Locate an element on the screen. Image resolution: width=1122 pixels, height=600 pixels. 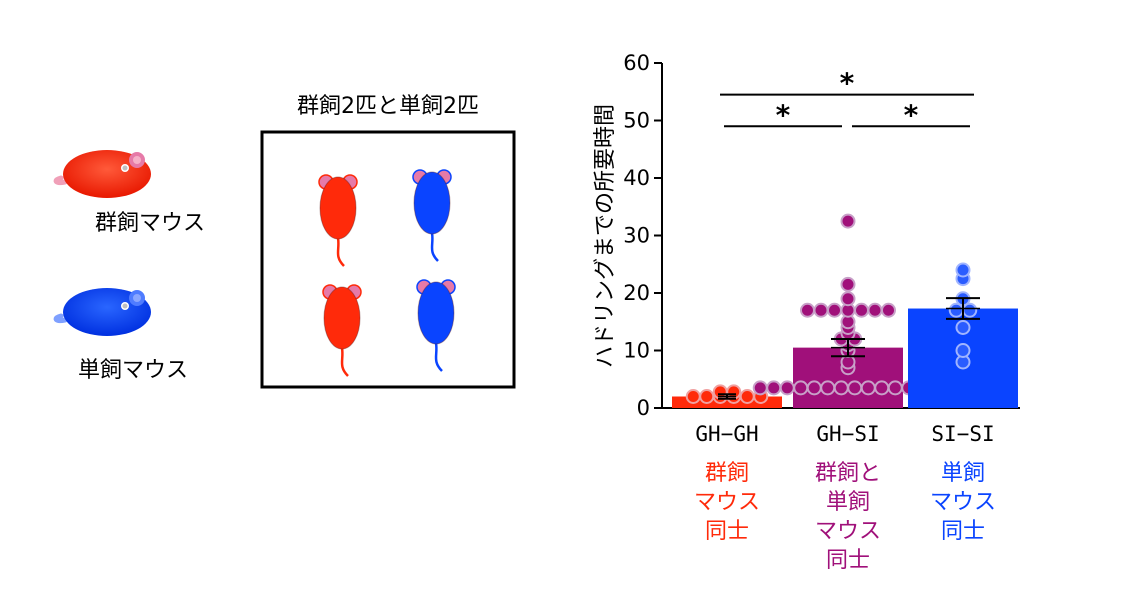
y-tick-label: 10 is located at coordinates (636, 351).